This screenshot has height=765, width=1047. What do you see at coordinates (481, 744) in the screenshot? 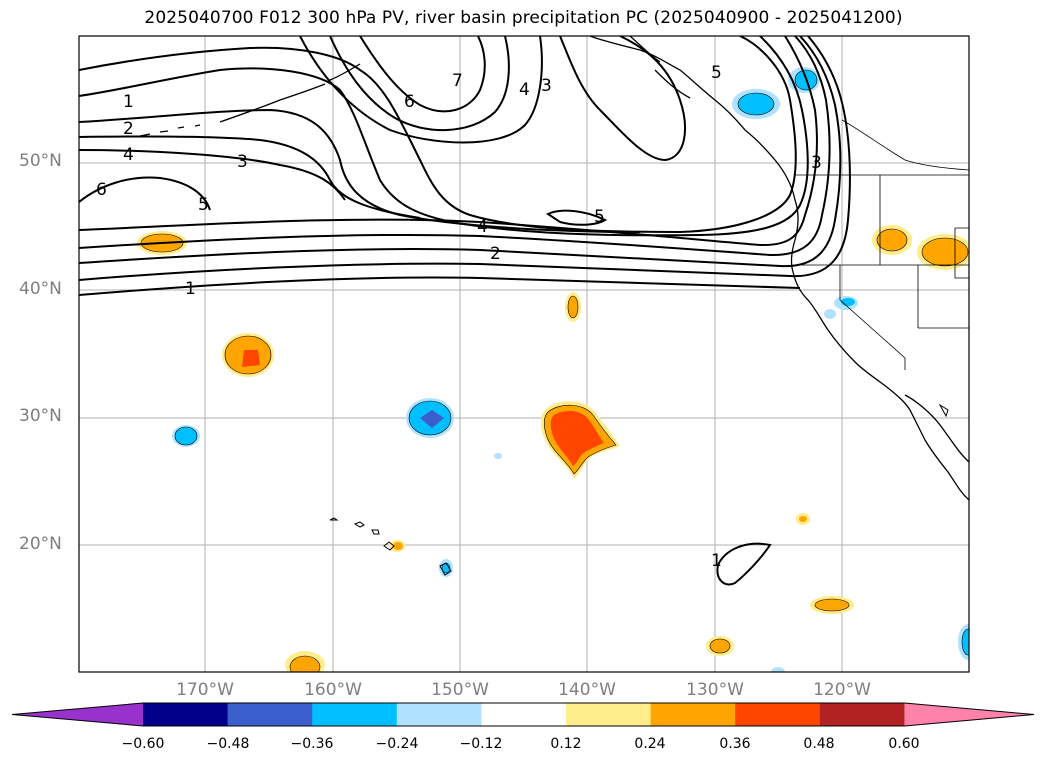
I see `colorbar-tick: −0.12` at bounding box center [481, 744].